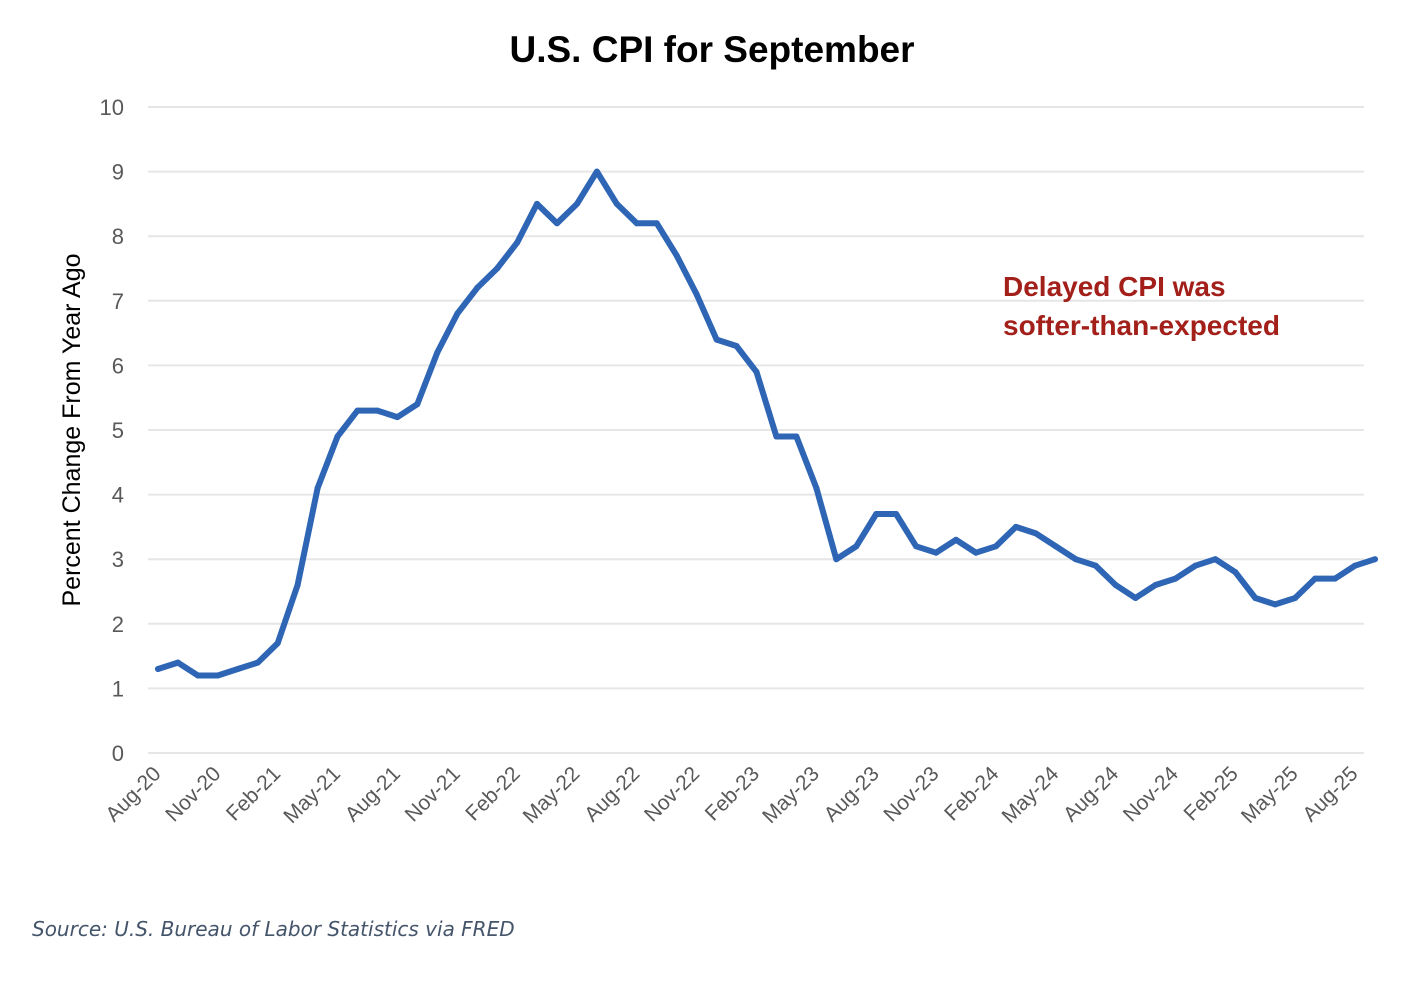 The height and width of the screenshot is (982, 1424). Describe the element at coordinates (552, 795) in the screenshot. I see `x-tick-label: May-22` at that location.